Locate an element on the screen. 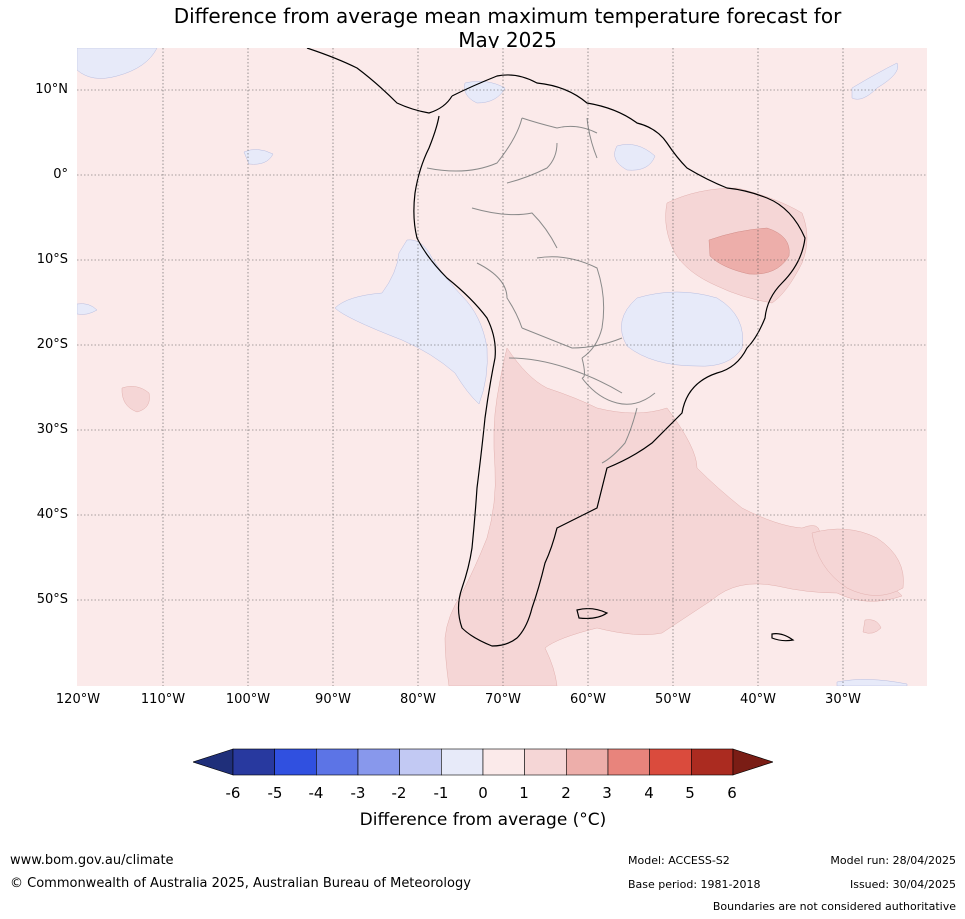 This screenshot has height=919, width=965. cool-patch-se-corner is located at coordinates (872, 682).